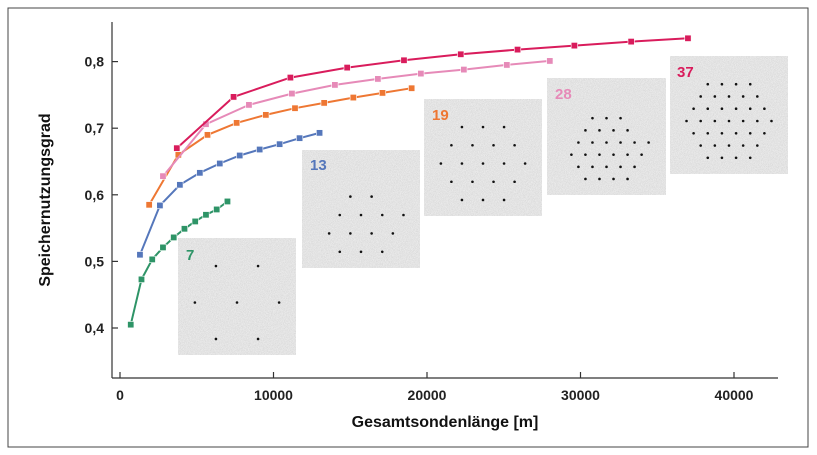  I want to click on inset-background, so click(361, 209).